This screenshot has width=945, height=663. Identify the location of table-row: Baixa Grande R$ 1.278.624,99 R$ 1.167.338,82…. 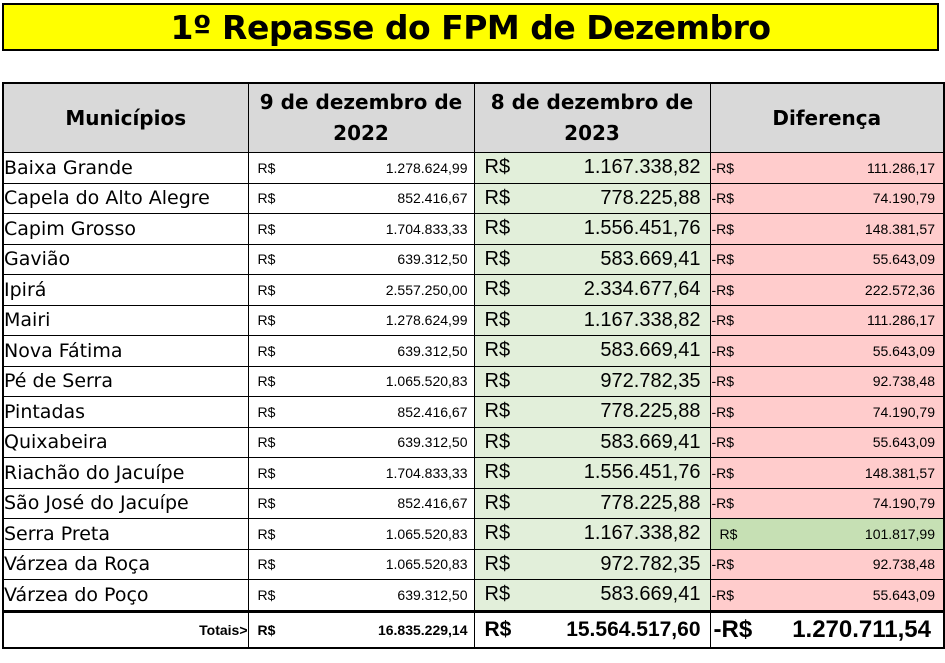
(473, 168).